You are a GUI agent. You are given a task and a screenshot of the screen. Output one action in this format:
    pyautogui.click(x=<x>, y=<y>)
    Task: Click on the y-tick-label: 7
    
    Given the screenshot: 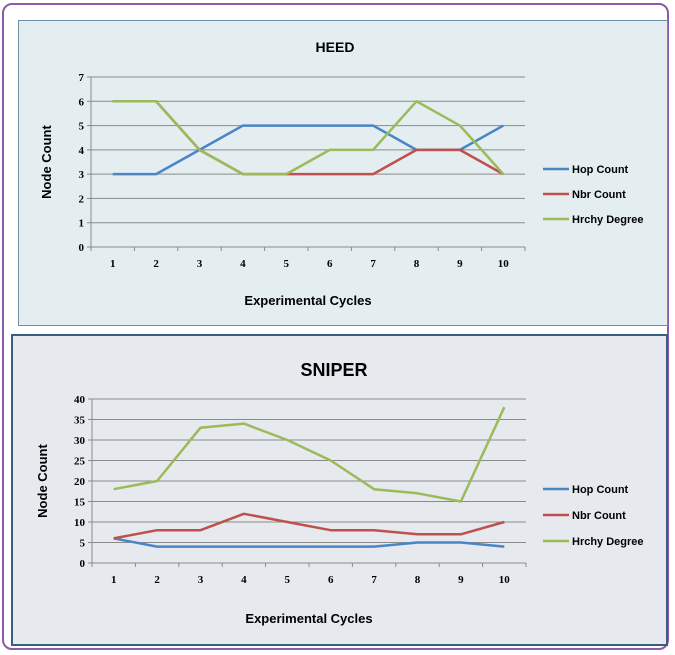 What is the action you would take?
    pyautogui.click(x=82, y=78)
    